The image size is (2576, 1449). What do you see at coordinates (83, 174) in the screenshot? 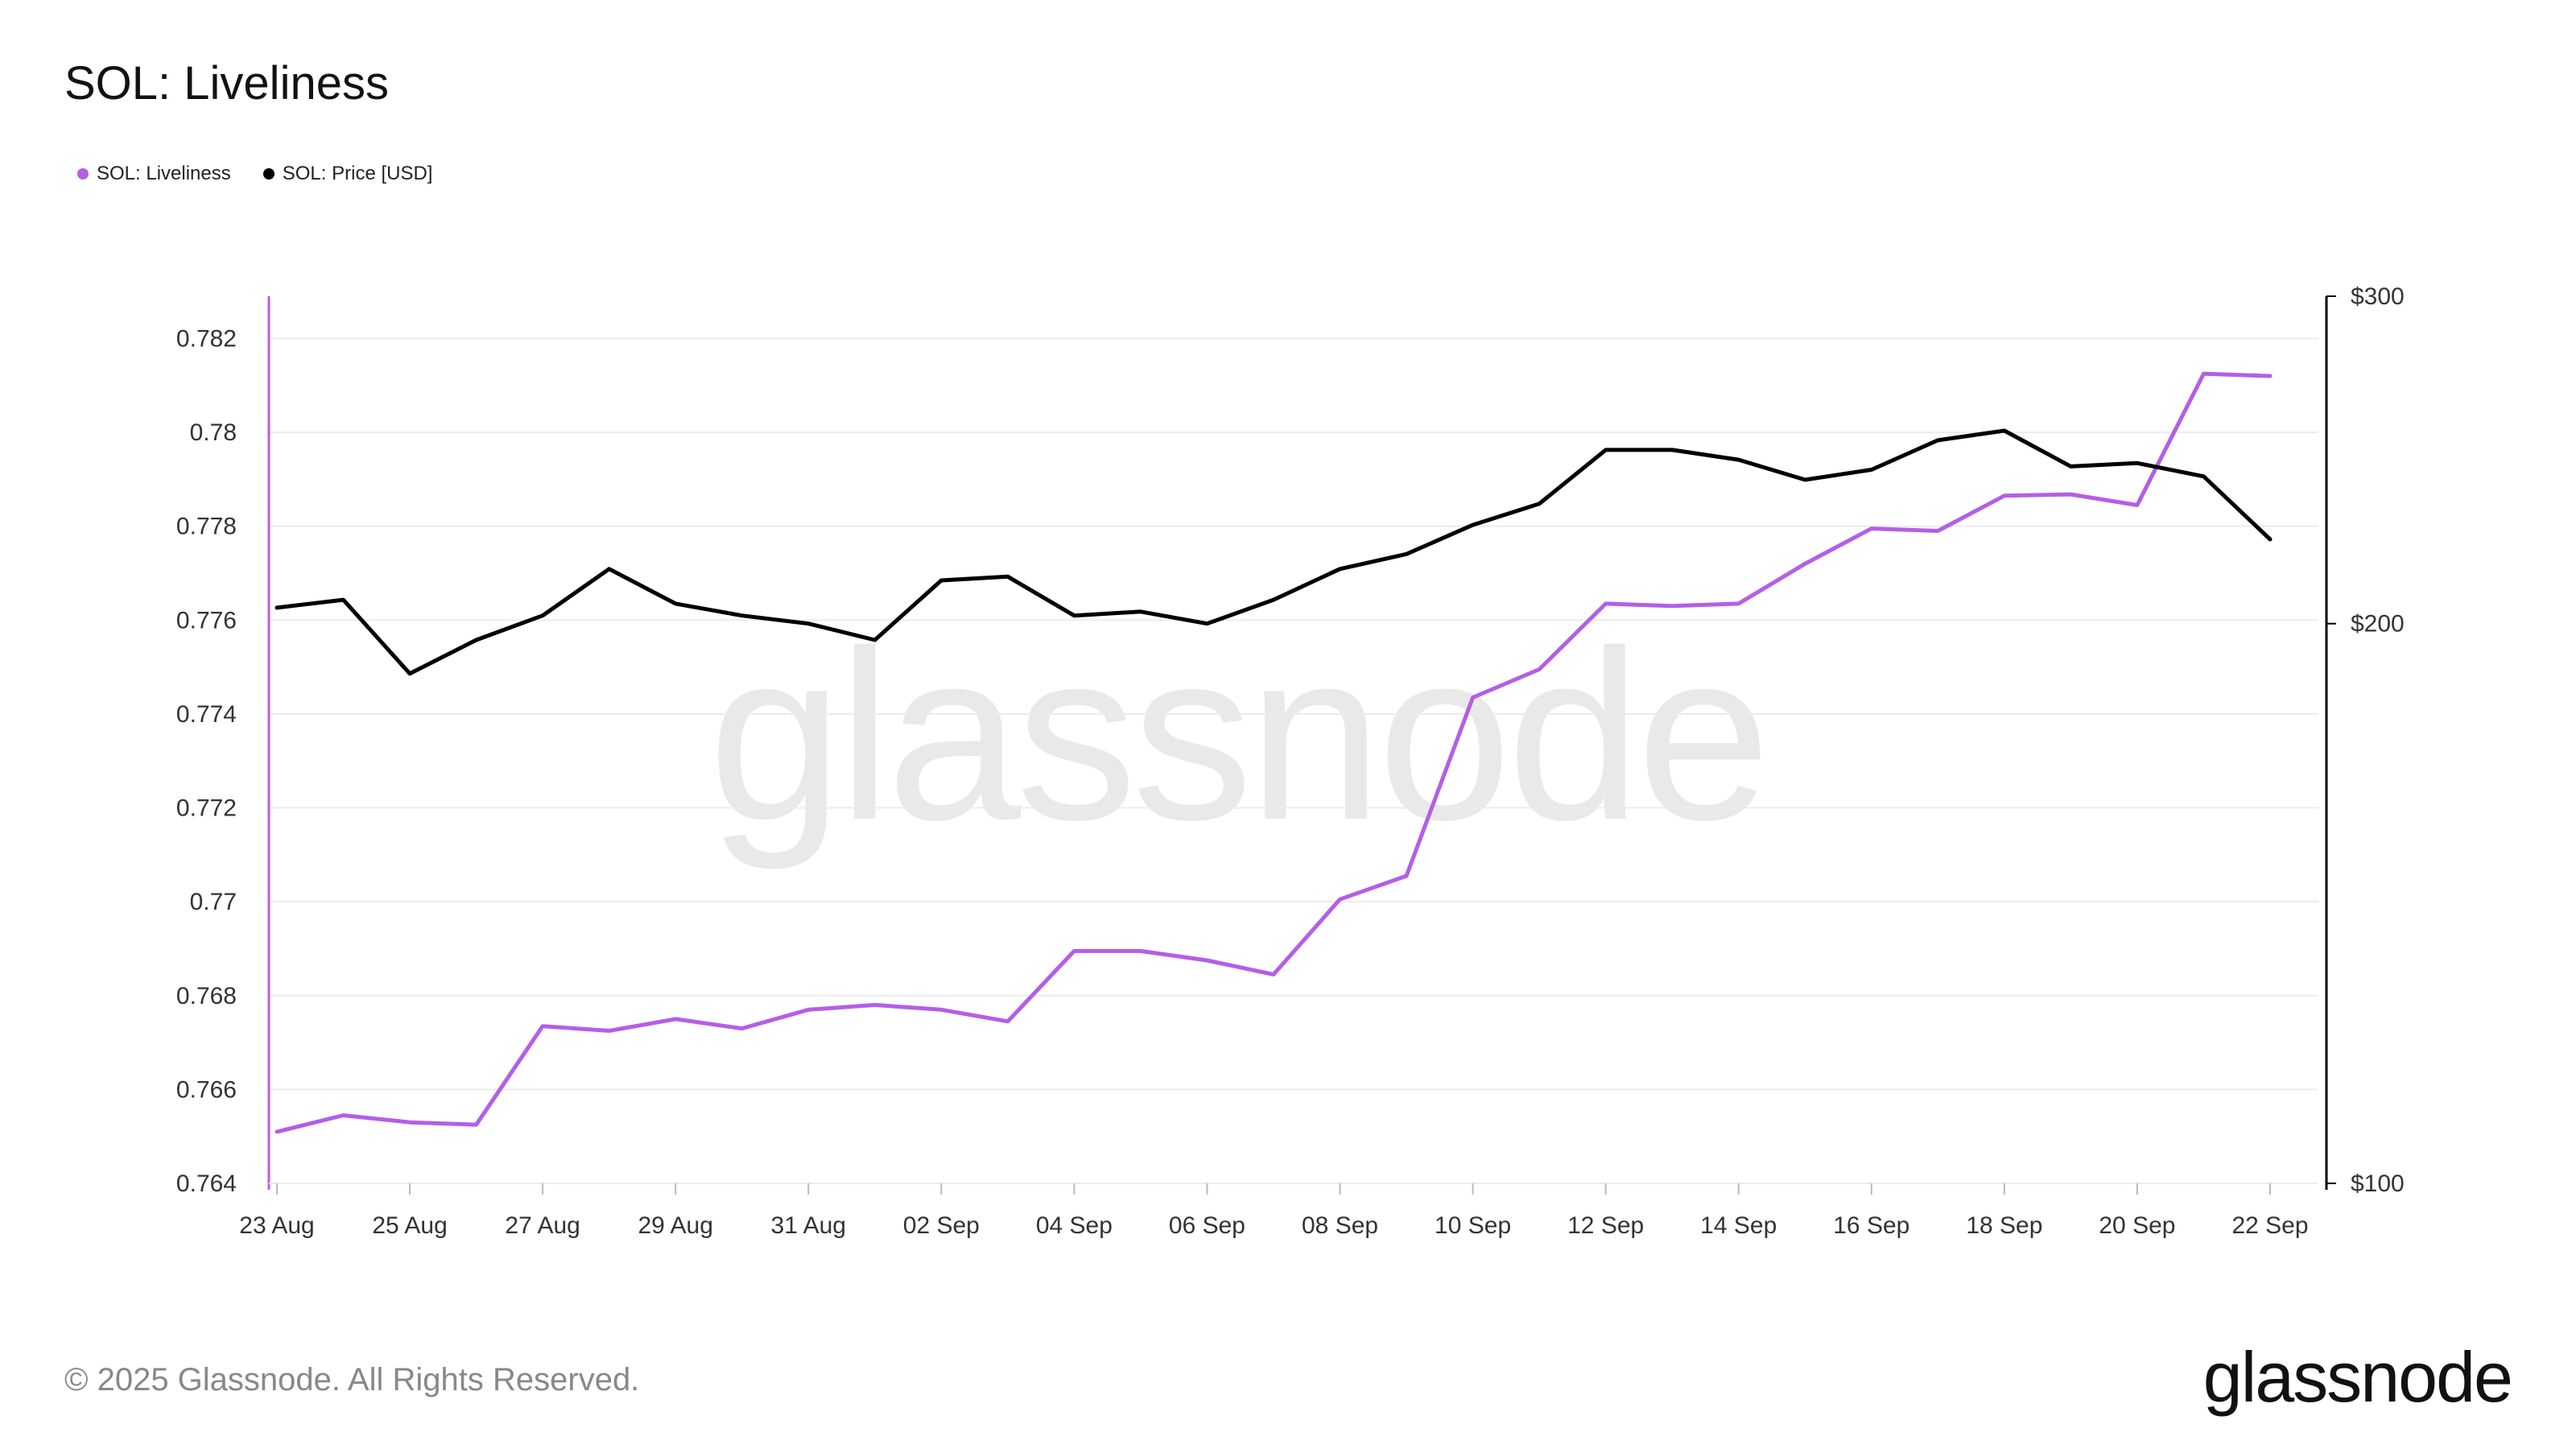
I see `legend-dot-liveliness` at bounding box center [83, 174].